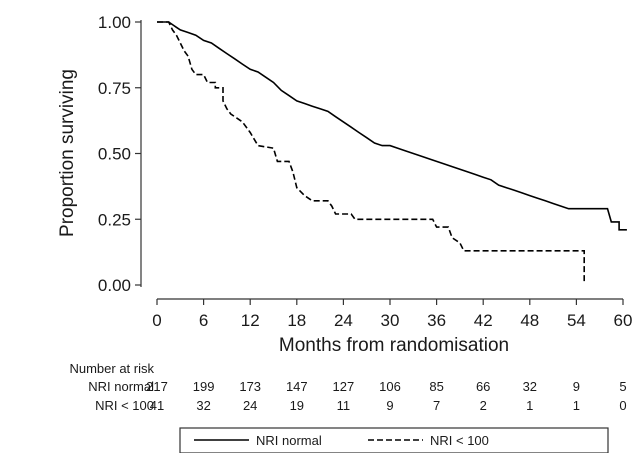 Image resolution: width=644 pixels, height=453 pixels. What do you see at coordinates (111, 368) in the screenshot?
I see `risk-table-title: Number at risk` at bounding box center [111, 368].